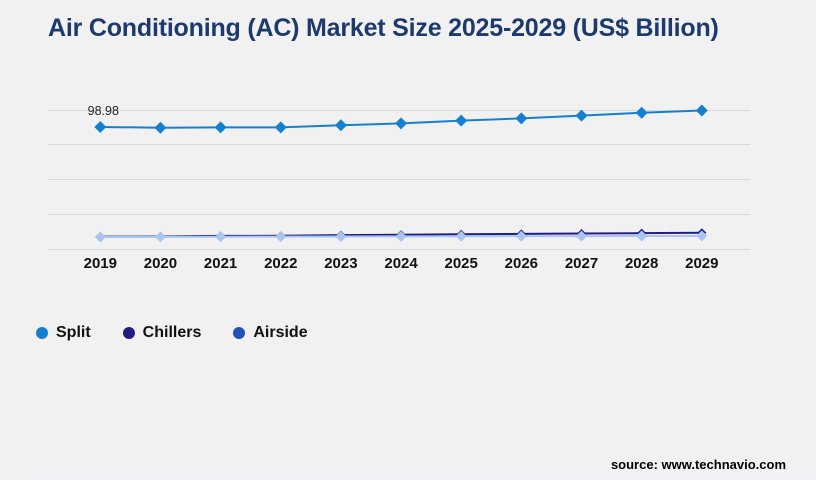 This screenshot has width=816, height=480. I want to click on legend-item-split: Split, so click(63, 333).